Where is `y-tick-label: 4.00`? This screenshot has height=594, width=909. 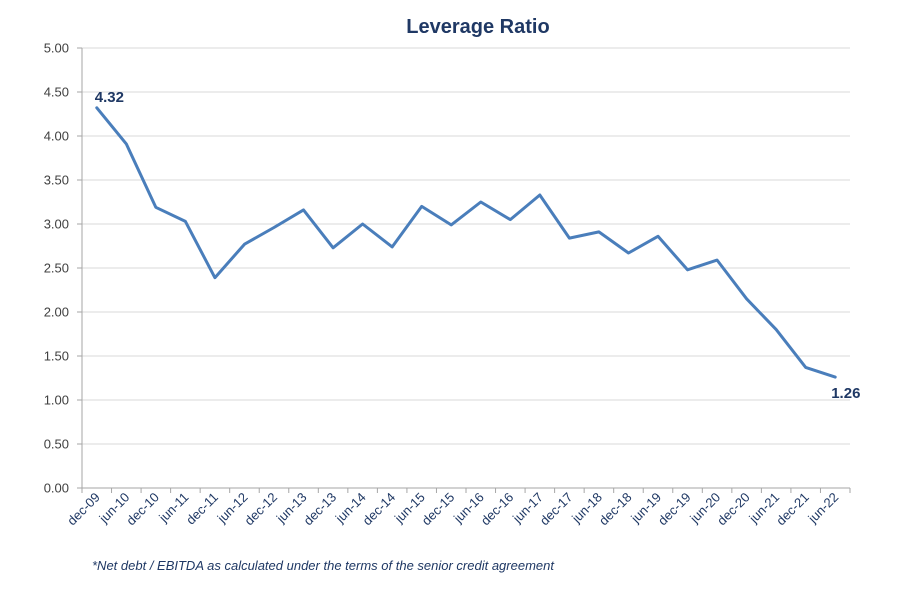
y-tick-label: 4.00 is located at coordinates (56, 136).